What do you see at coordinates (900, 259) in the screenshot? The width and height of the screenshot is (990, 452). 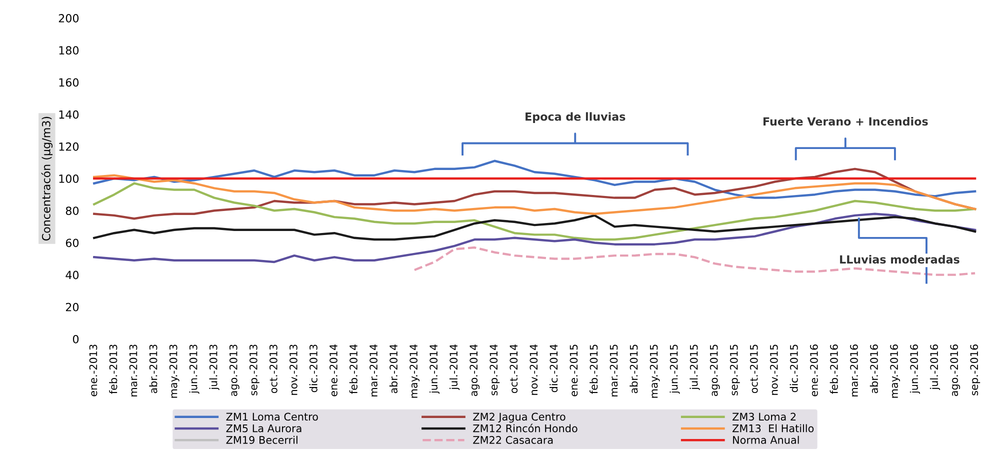 I see `annotation: LLuvias moderadas` at bounding box center [900, 259].